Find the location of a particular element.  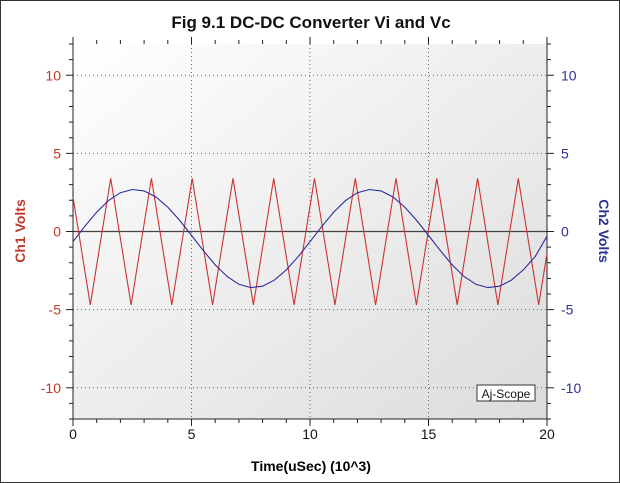

y-tick-label-right: -5 is located at coordinates (567, 310).